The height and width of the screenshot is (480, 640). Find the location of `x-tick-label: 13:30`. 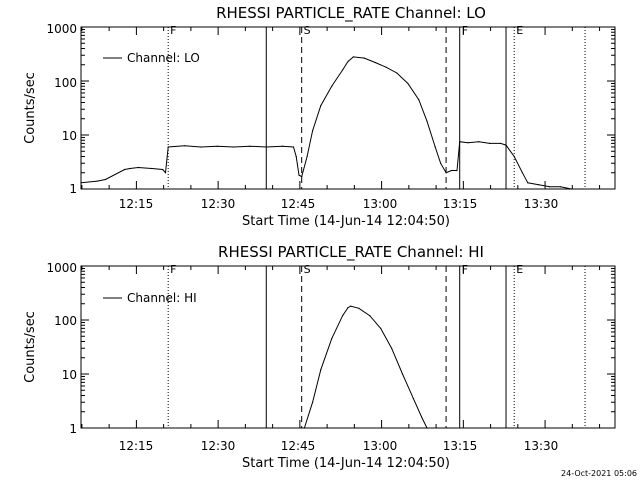

x-tick-label: 13:30 is located at coordinates (541, 204).